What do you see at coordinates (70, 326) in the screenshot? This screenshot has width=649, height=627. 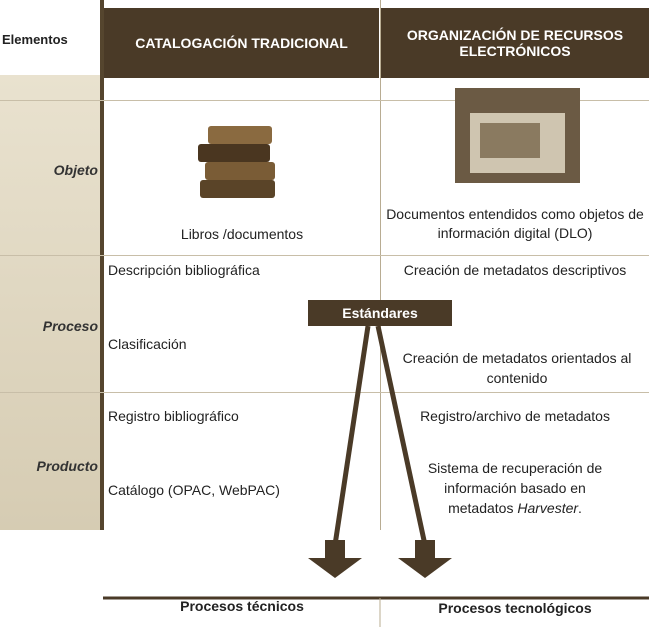 I see `row-label: Proceso` at bounding box center [70, 326].